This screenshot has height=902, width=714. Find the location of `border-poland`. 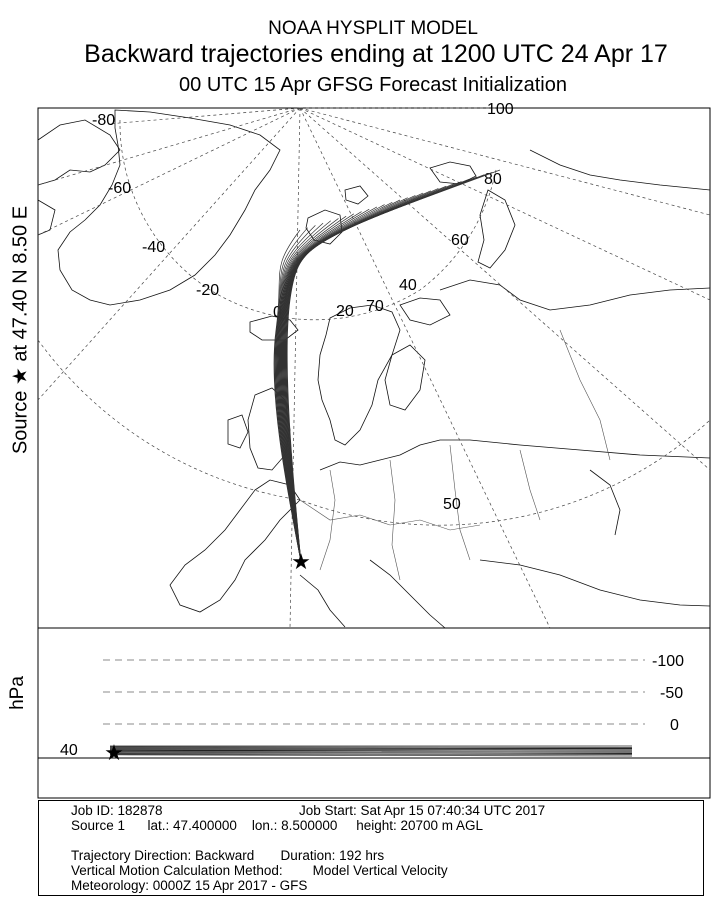

border-poland is located at coordinates (395, 520).